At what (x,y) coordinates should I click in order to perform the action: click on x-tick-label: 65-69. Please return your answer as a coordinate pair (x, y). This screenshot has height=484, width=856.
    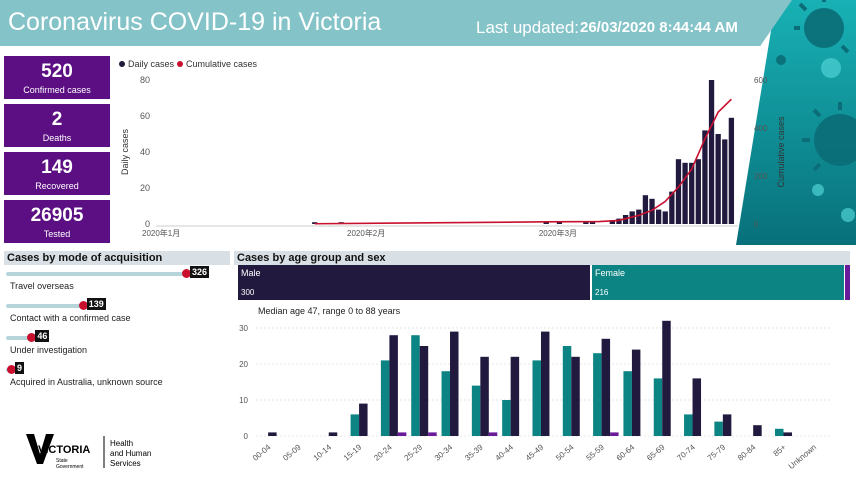
    Looking at the image, I should click on (656, 452).